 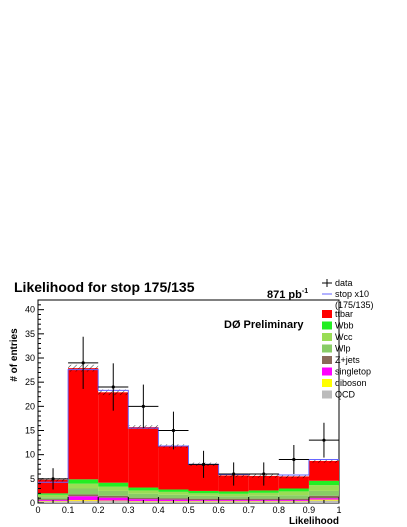 I want to click on y-tick-label-8: 40, so click(x=30, y=310).